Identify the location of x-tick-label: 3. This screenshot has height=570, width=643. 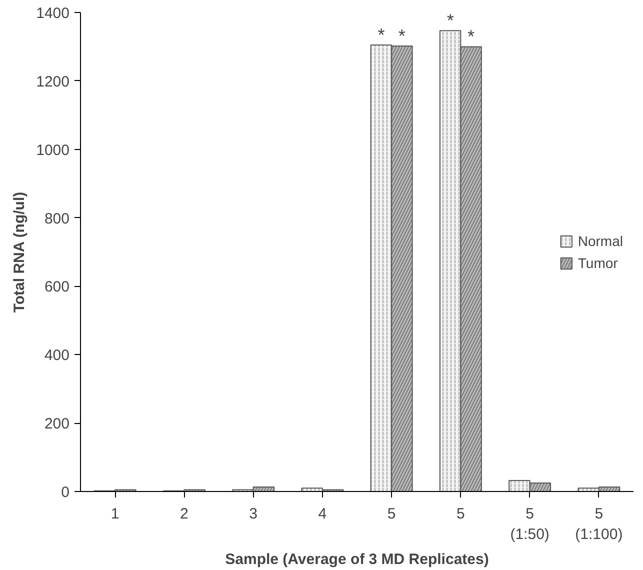
(253, 514).